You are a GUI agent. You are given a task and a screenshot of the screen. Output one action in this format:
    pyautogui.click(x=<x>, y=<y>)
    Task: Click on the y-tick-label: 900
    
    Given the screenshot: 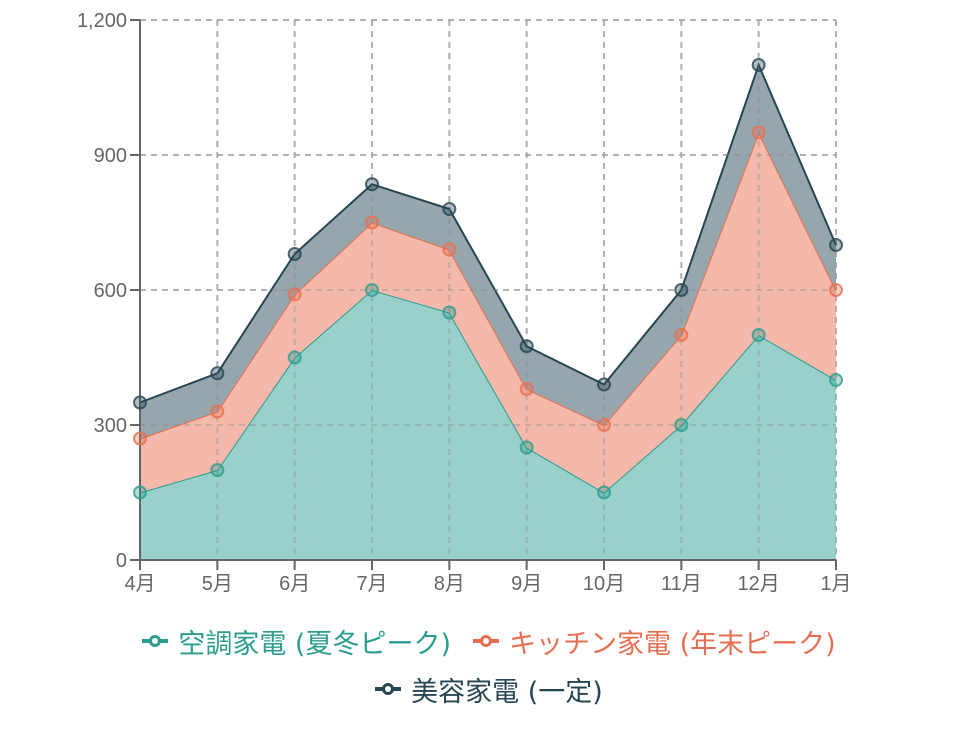 What is the action you would take?
    pyautogui.click(x=110, y=156)
    